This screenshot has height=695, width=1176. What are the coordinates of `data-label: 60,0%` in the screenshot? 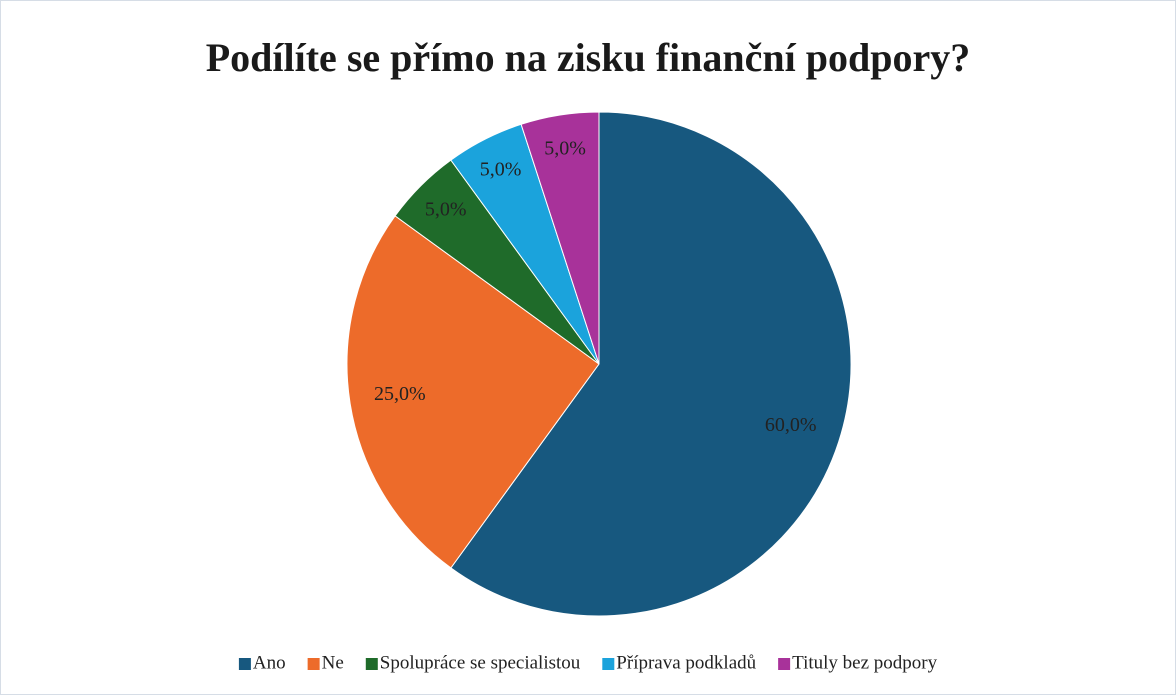 It's located at (791, 425).